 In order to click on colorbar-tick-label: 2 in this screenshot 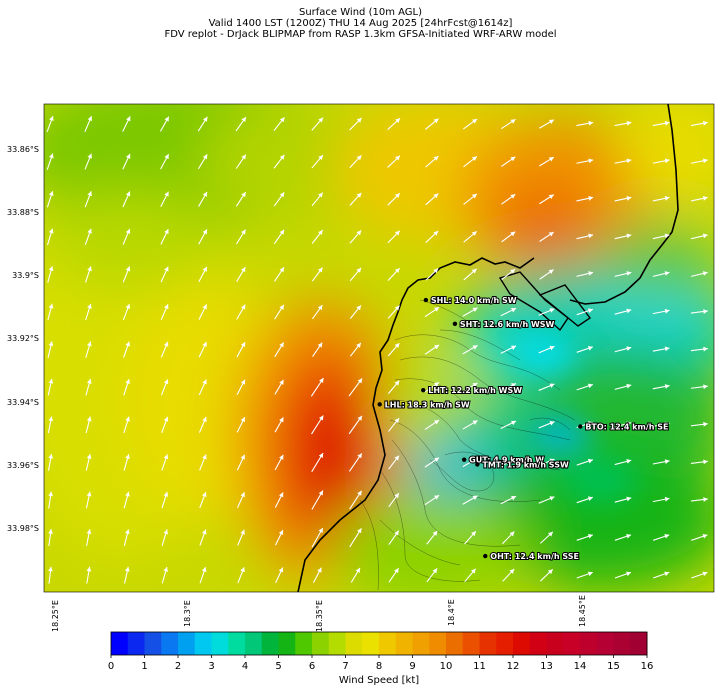, I will do `click(178, 666)`.